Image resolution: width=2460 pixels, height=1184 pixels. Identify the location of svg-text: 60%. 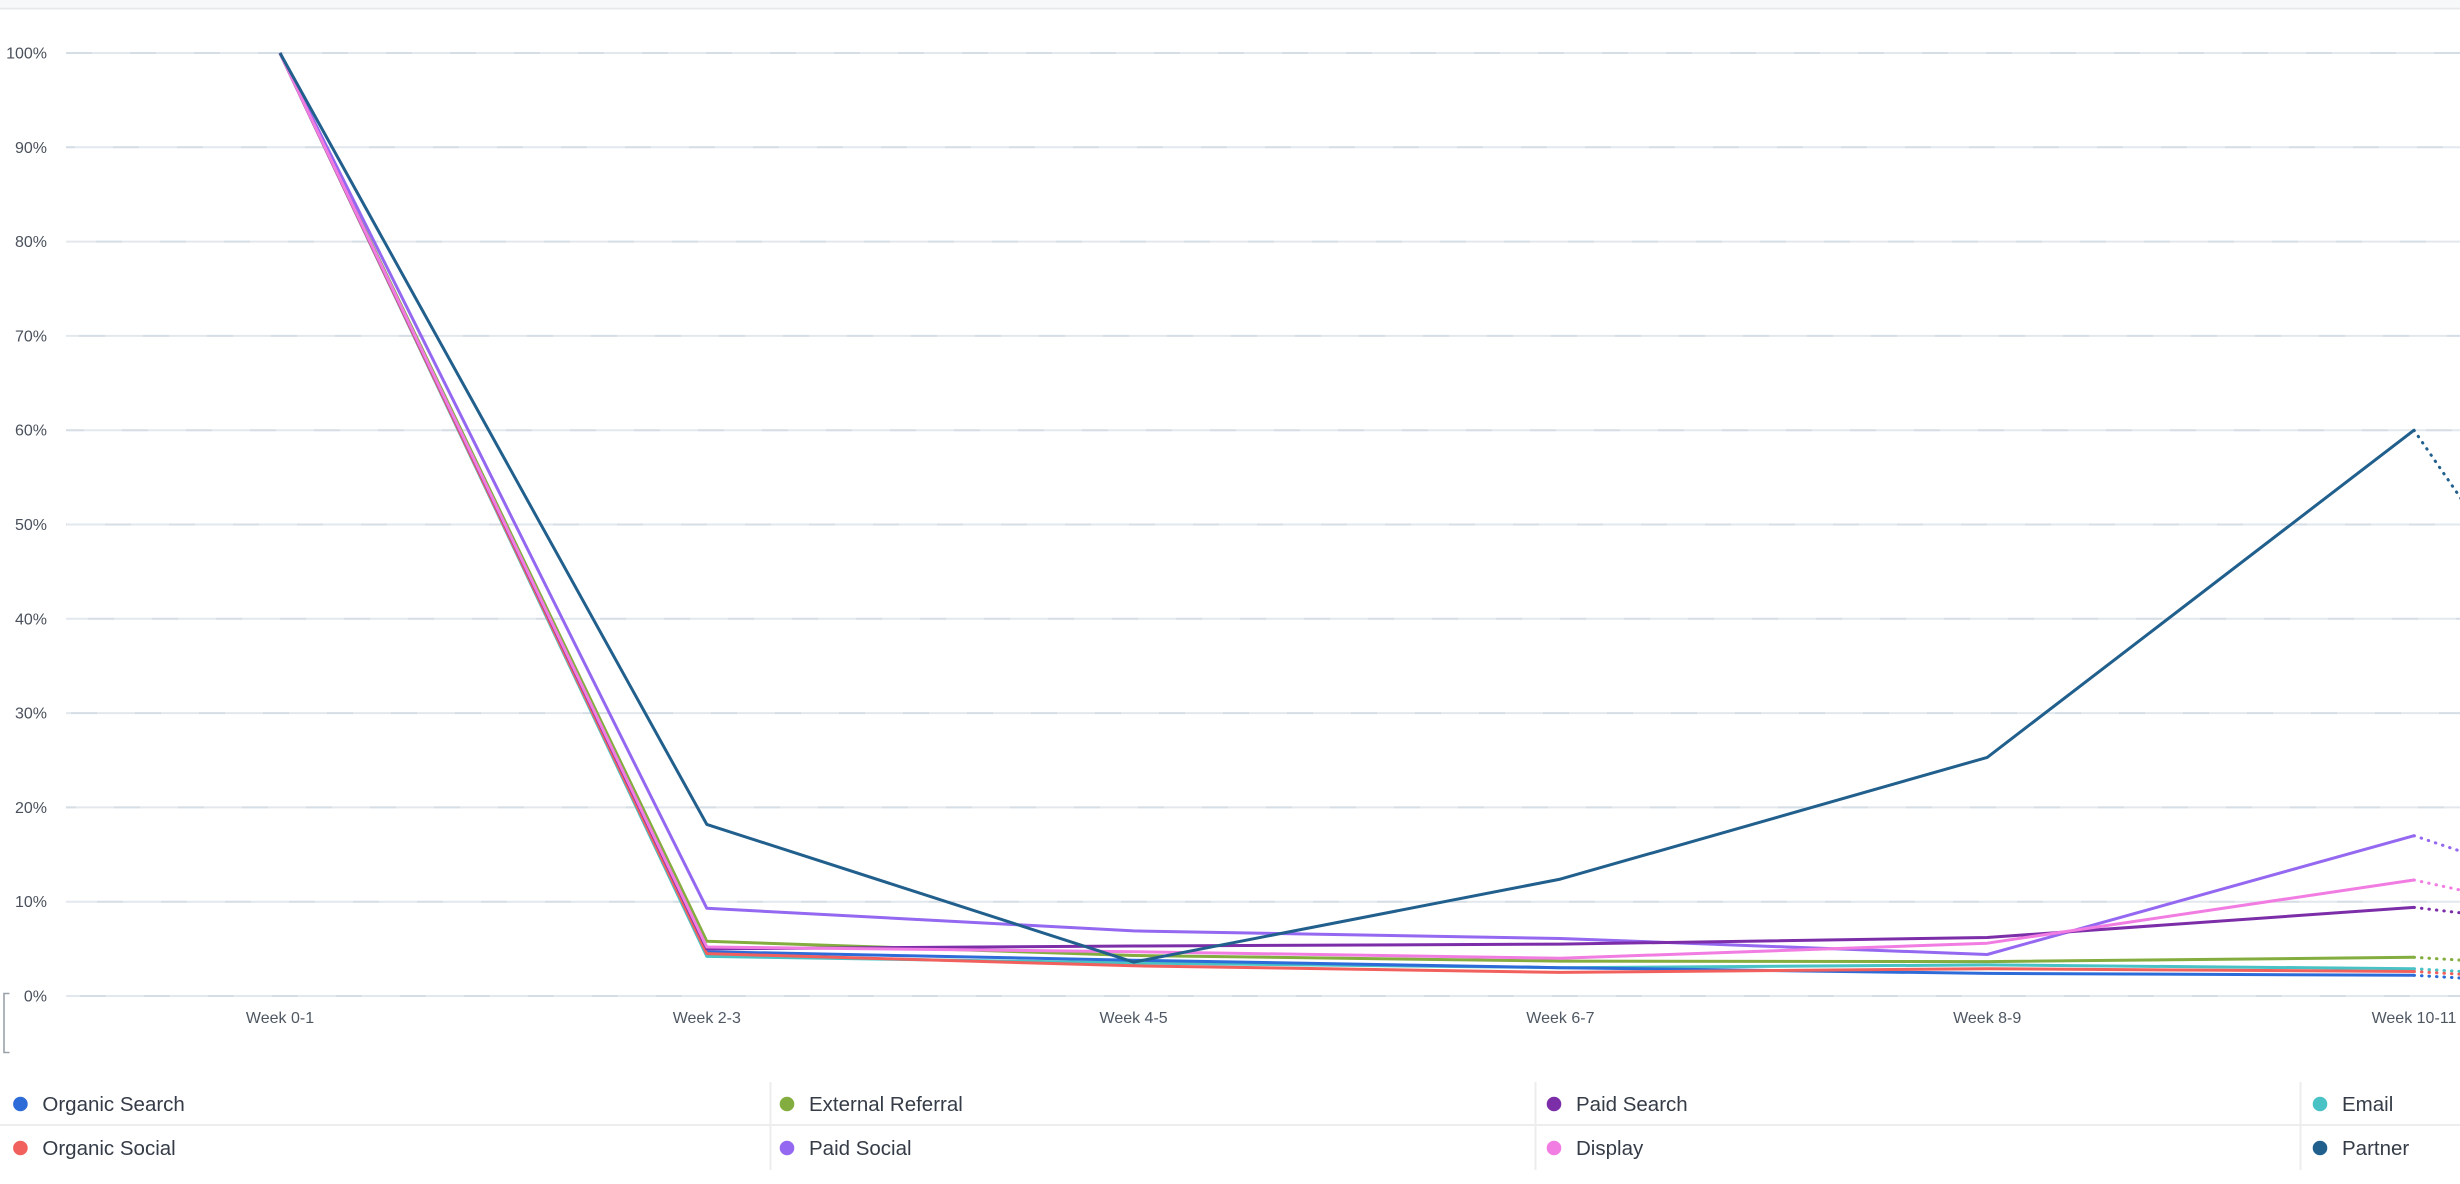
(31, 431).